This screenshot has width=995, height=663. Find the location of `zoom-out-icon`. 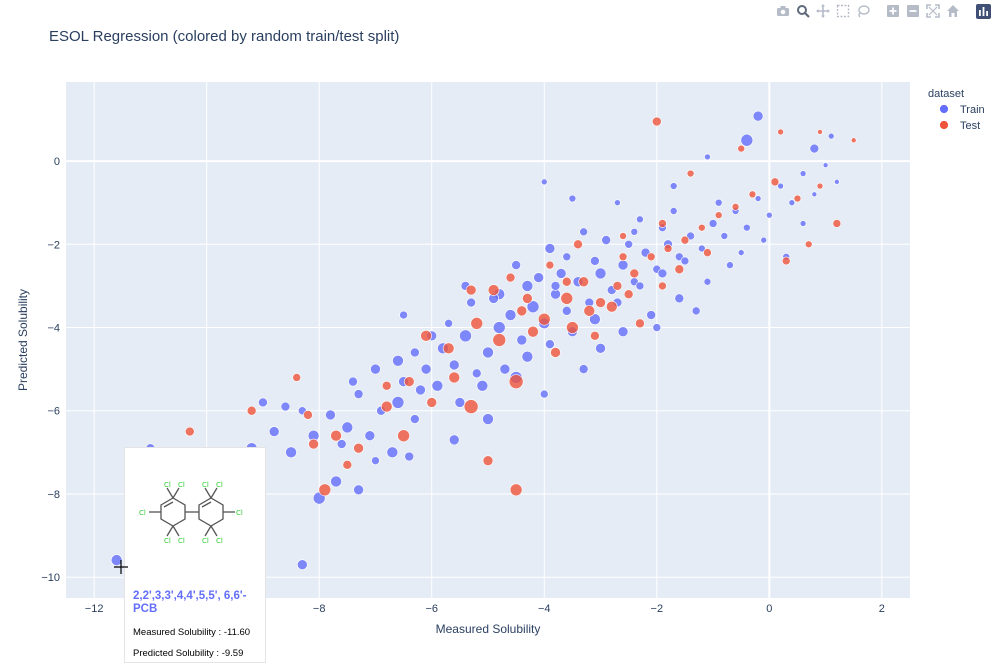

zoom-out-icon is located at coordinates (913, 11).